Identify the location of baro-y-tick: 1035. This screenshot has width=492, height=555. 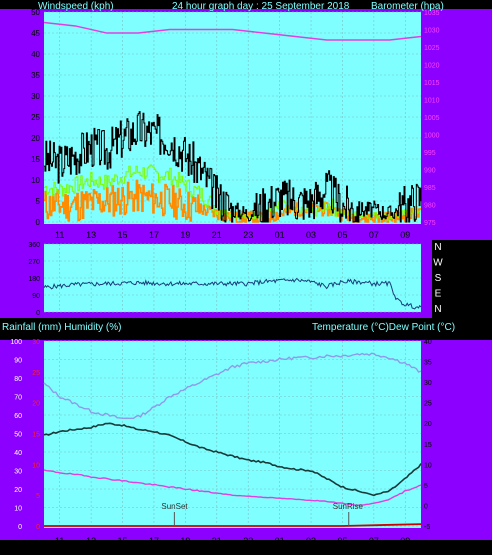
(432, 13).